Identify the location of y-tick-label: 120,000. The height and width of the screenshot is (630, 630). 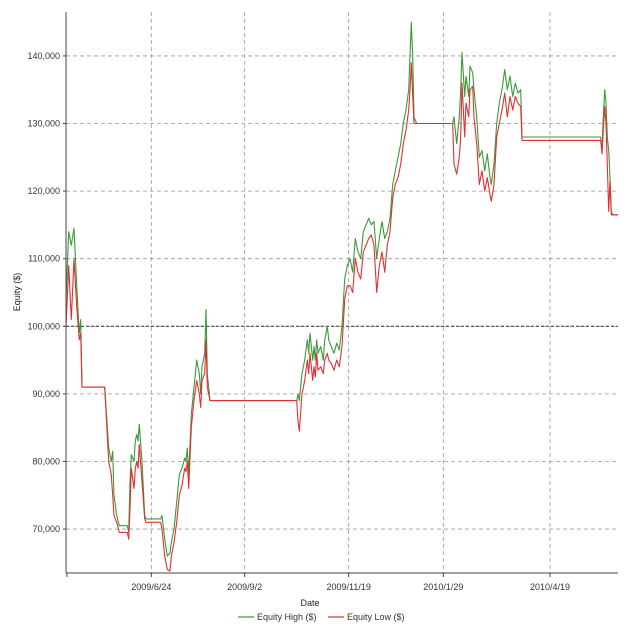
(43, 191).